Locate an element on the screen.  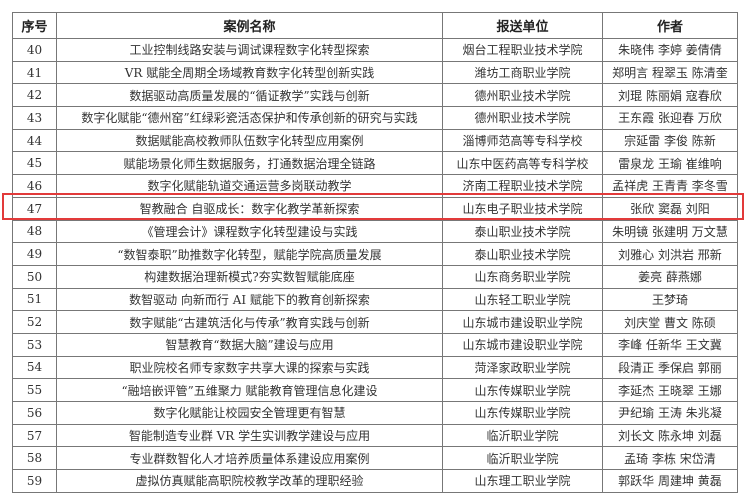
cell-unit: 山东理工职业学院 is located at coordinates (522, 481).